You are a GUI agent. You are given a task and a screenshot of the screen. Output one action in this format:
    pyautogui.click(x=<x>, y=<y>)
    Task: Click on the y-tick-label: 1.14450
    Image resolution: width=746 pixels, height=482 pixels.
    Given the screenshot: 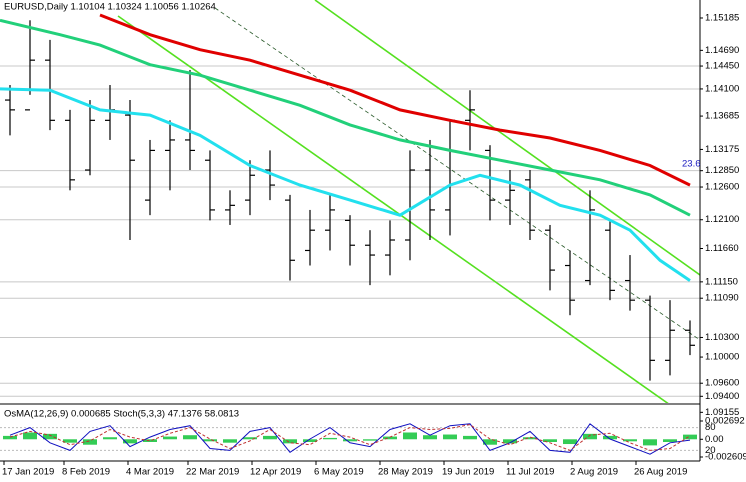 What is the action you would take?
    pyautogui.click(x=722, y=66)
    